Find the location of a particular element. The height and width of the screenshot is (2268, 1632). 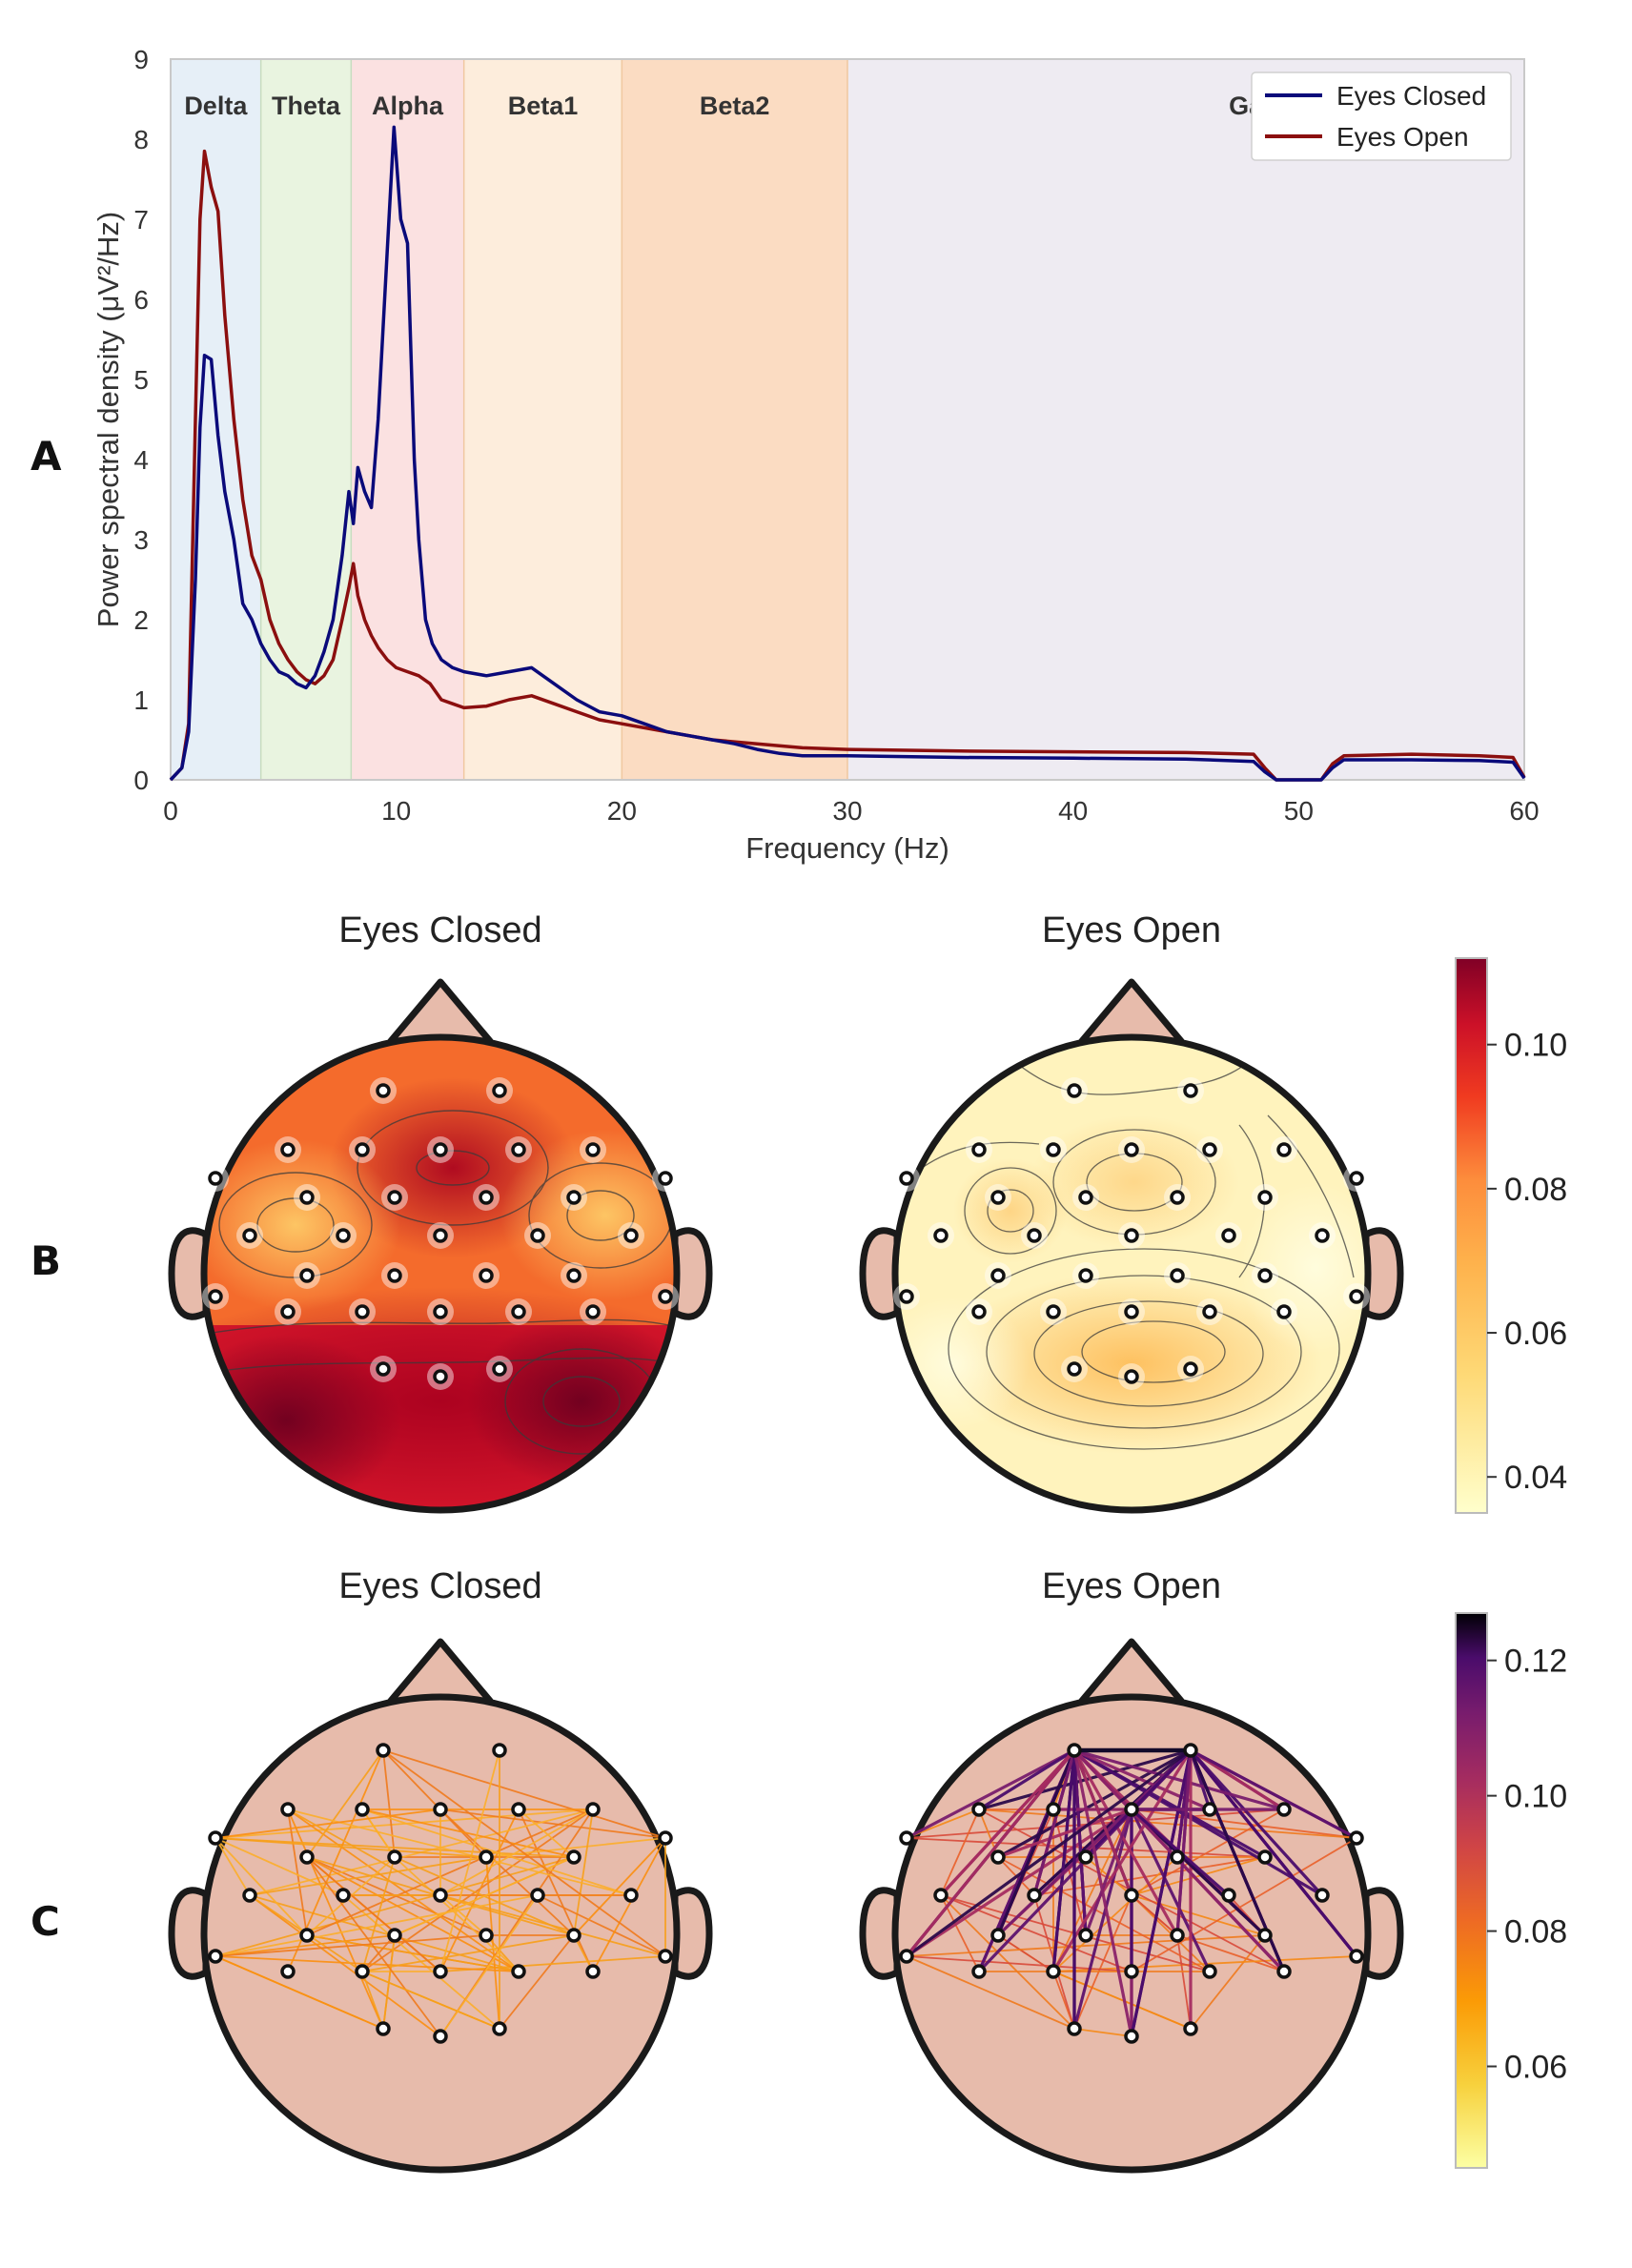

panel-letter-b: B is located at coordinates (46, 1260).